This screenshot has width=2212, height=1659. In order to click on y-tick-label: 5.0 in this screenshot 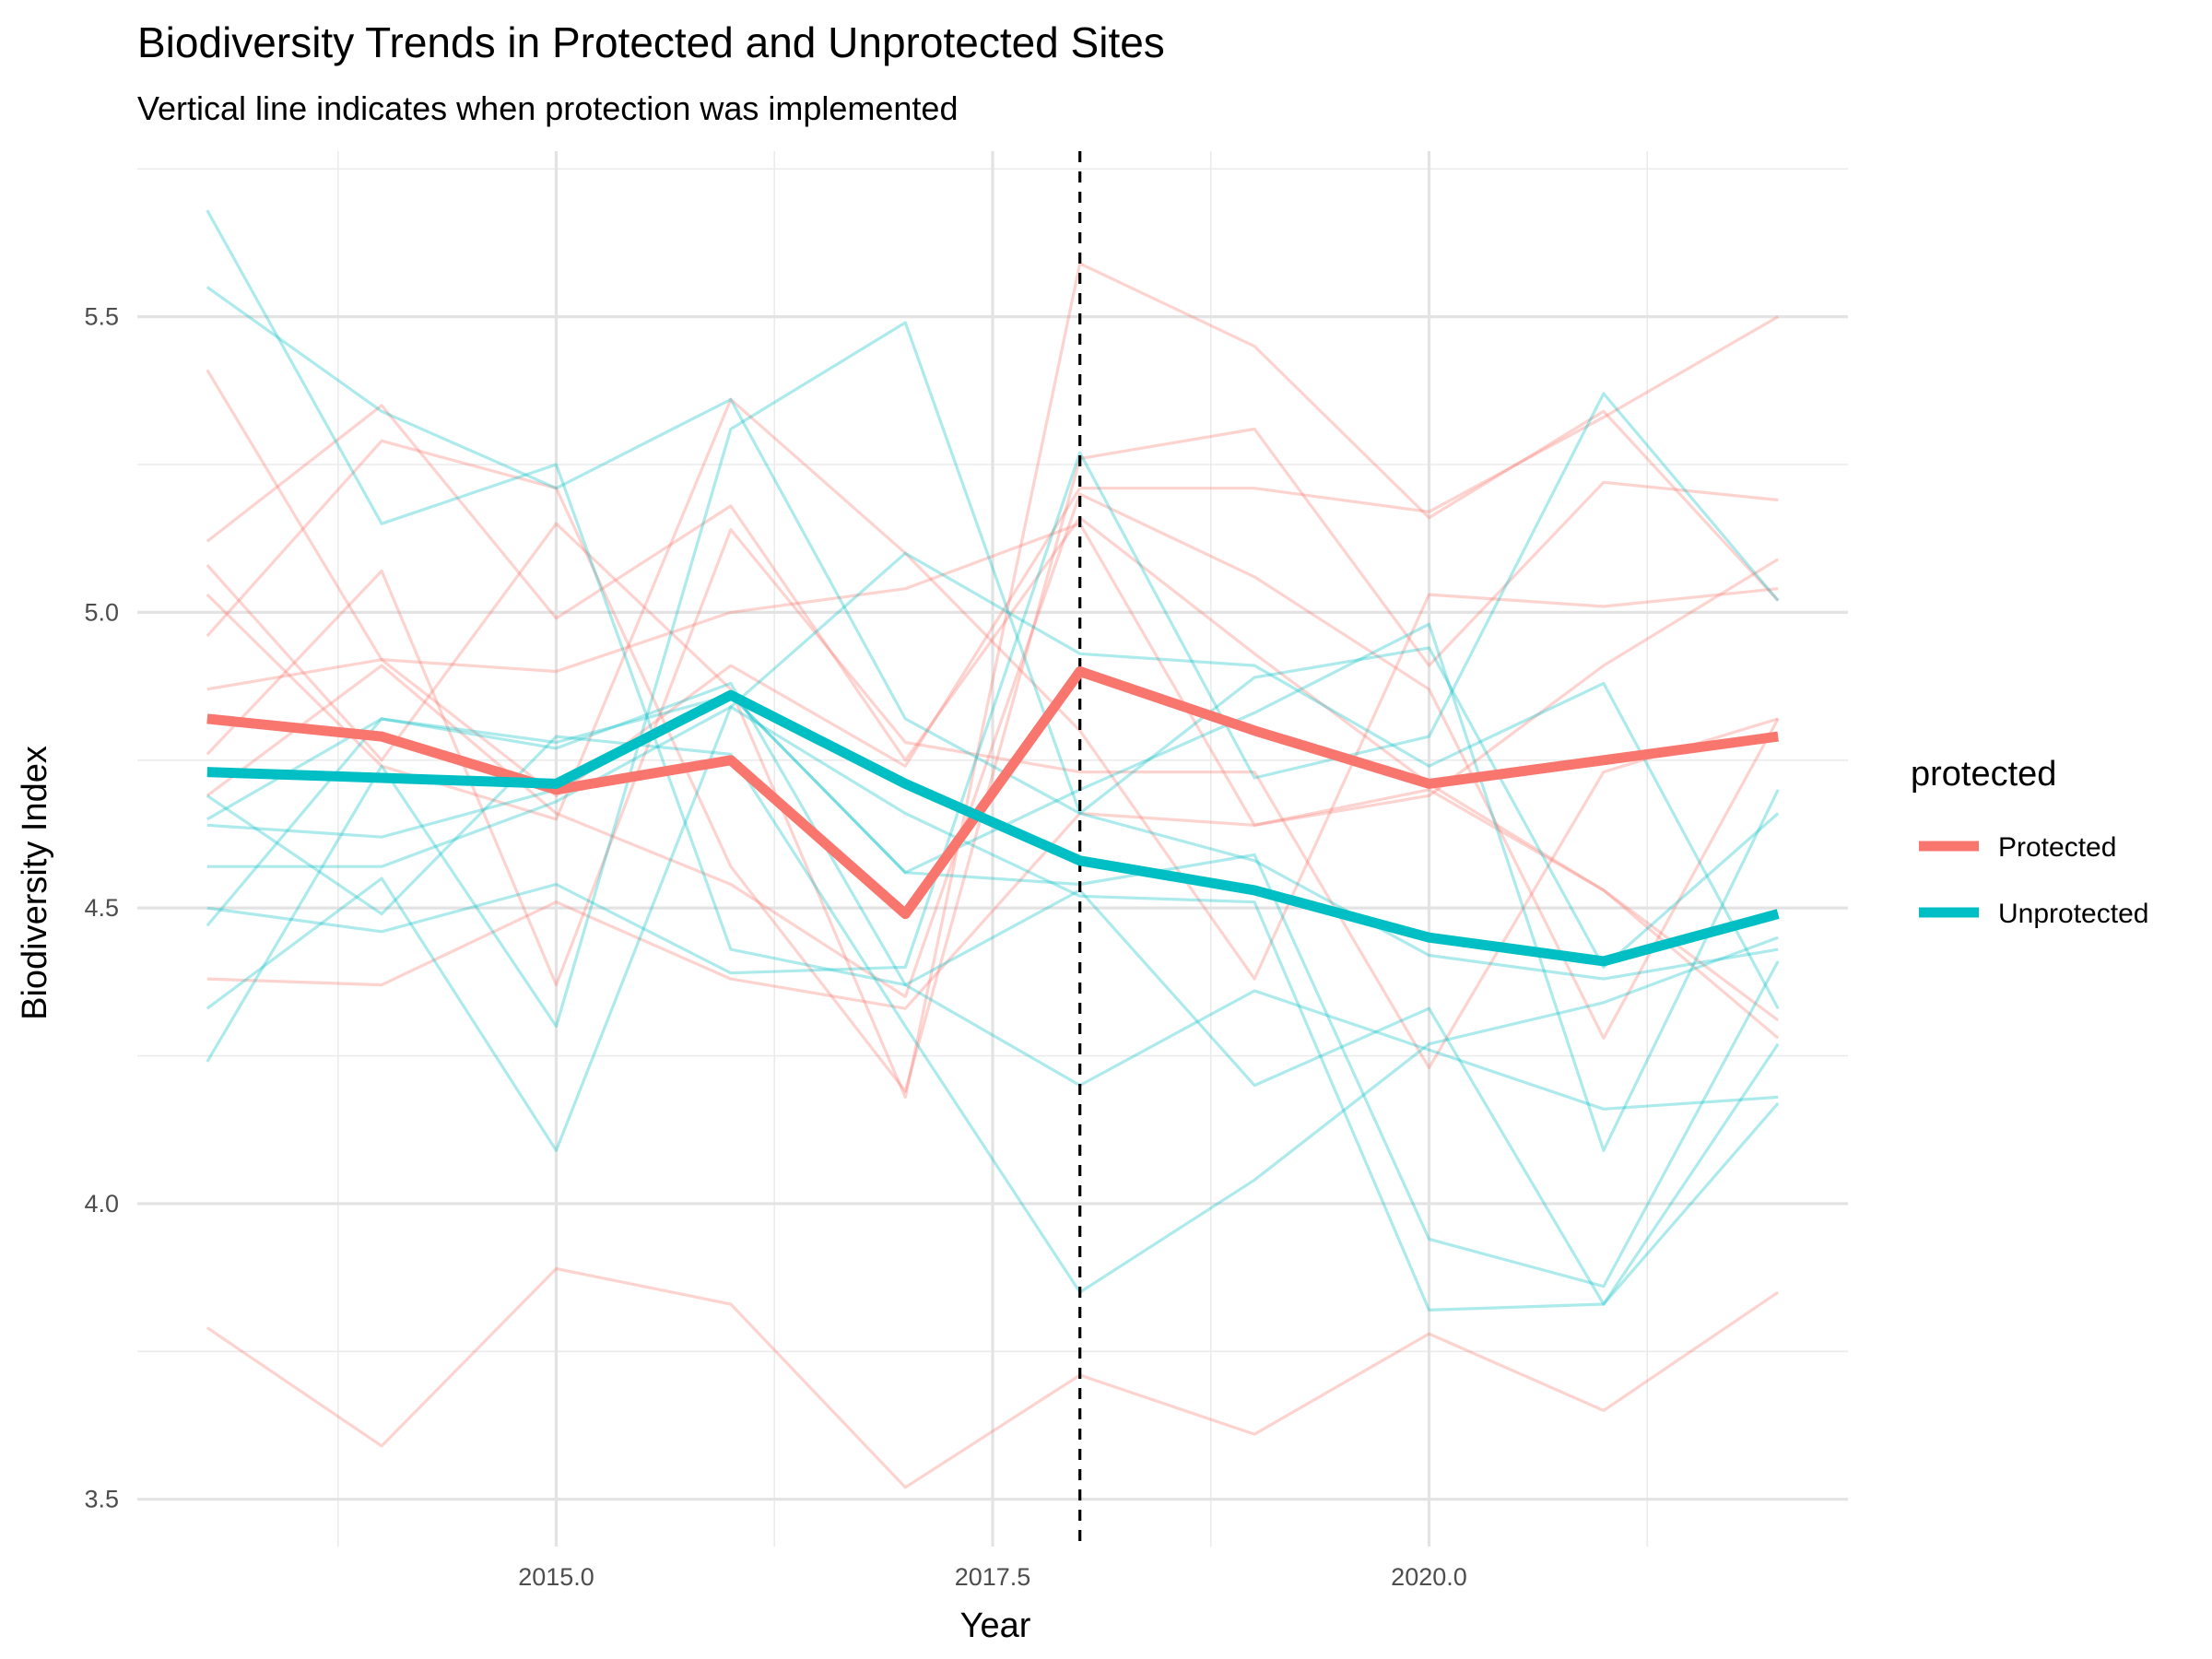, I will do `click(101, 612)`.